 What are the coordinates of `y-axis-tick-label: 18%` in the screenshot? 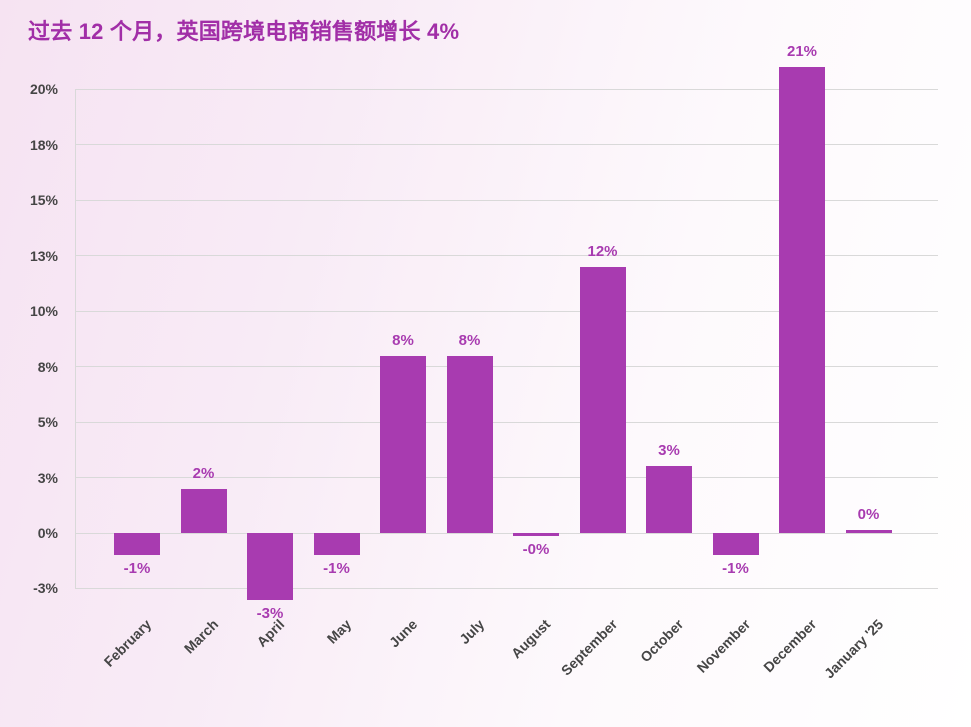 It's located at (43, 144).